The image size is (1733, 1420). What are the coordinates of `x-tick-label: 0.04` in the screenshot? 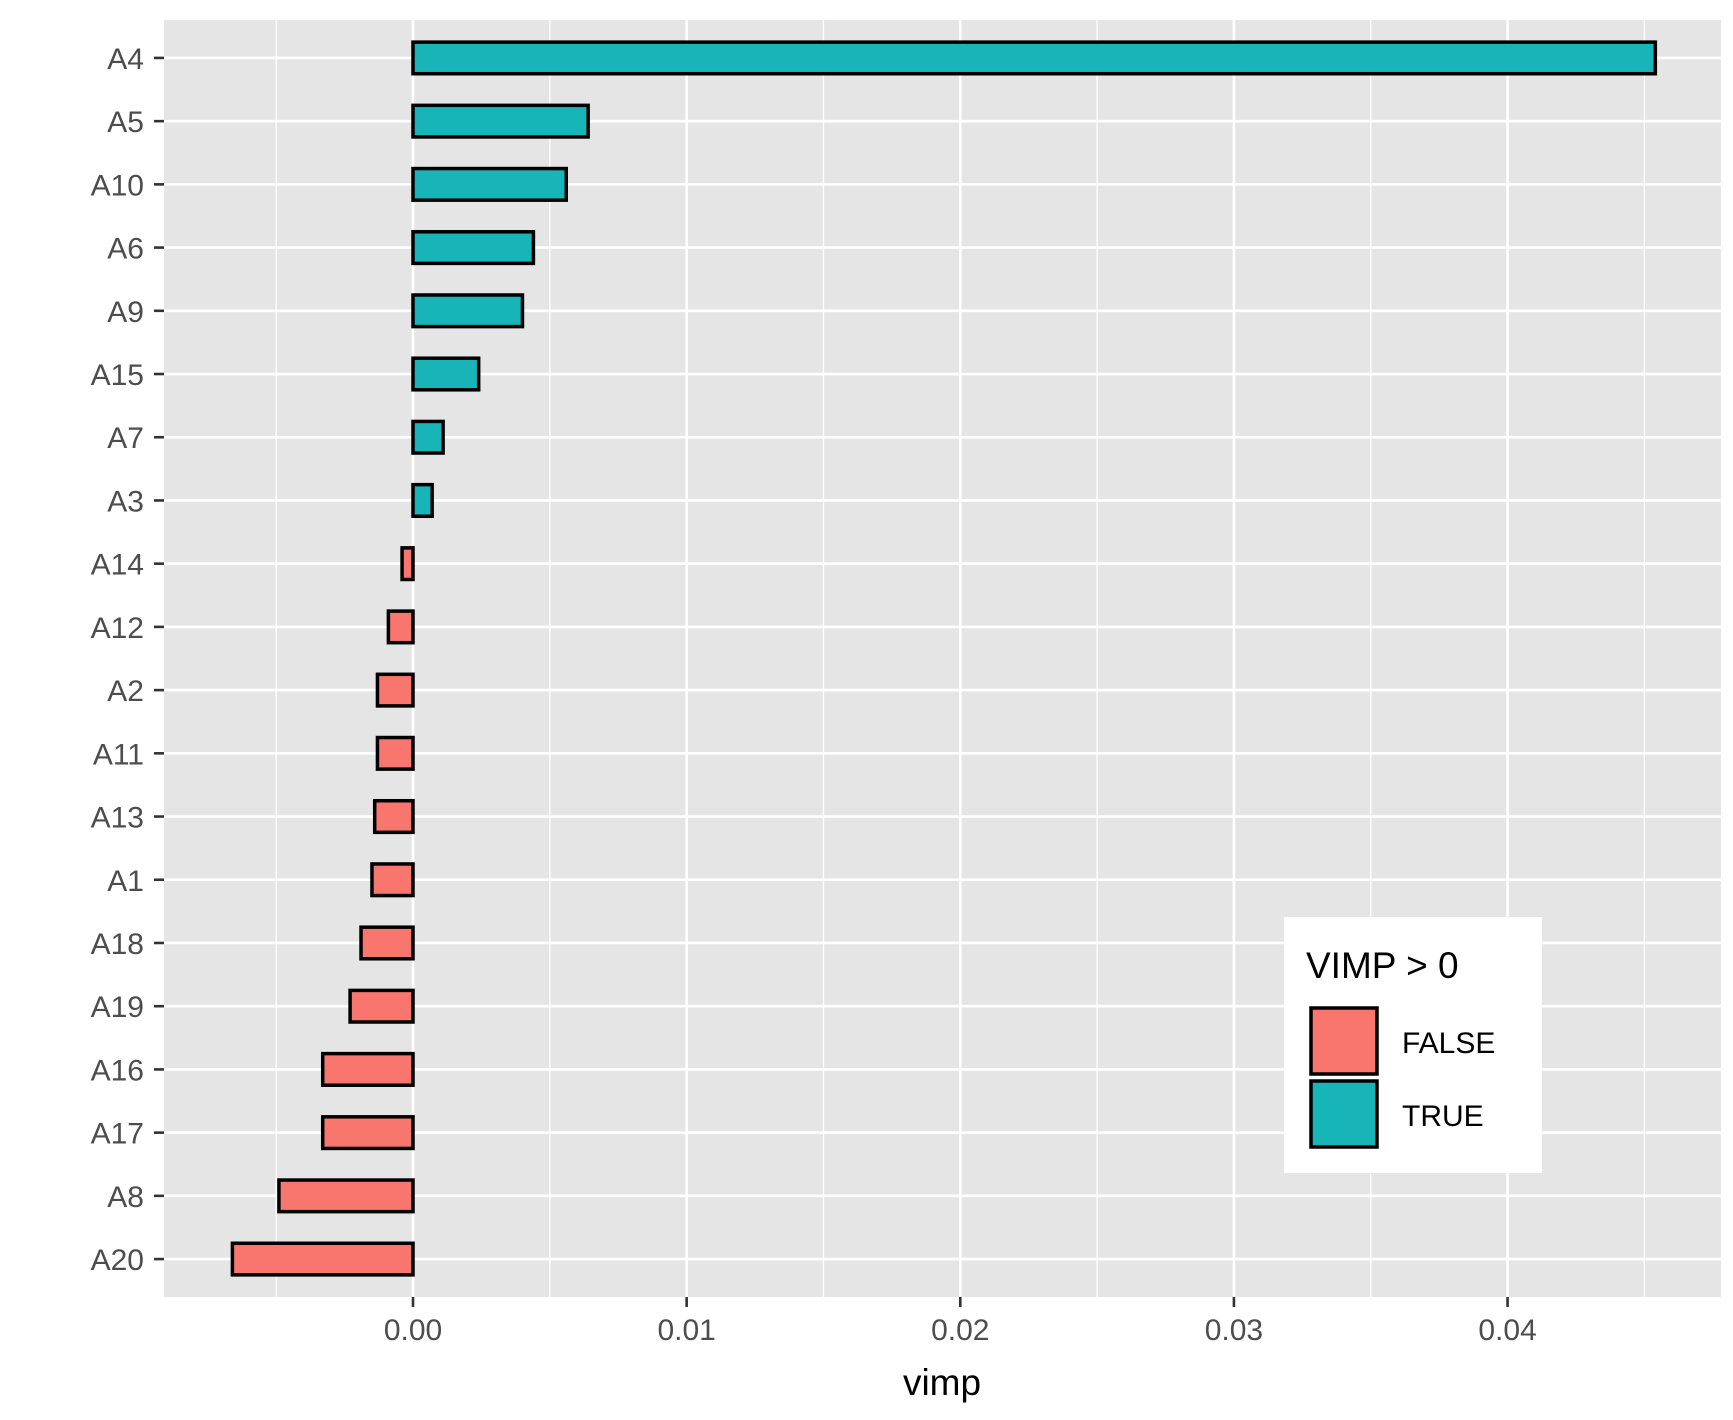 It's located at (1507, 1330).